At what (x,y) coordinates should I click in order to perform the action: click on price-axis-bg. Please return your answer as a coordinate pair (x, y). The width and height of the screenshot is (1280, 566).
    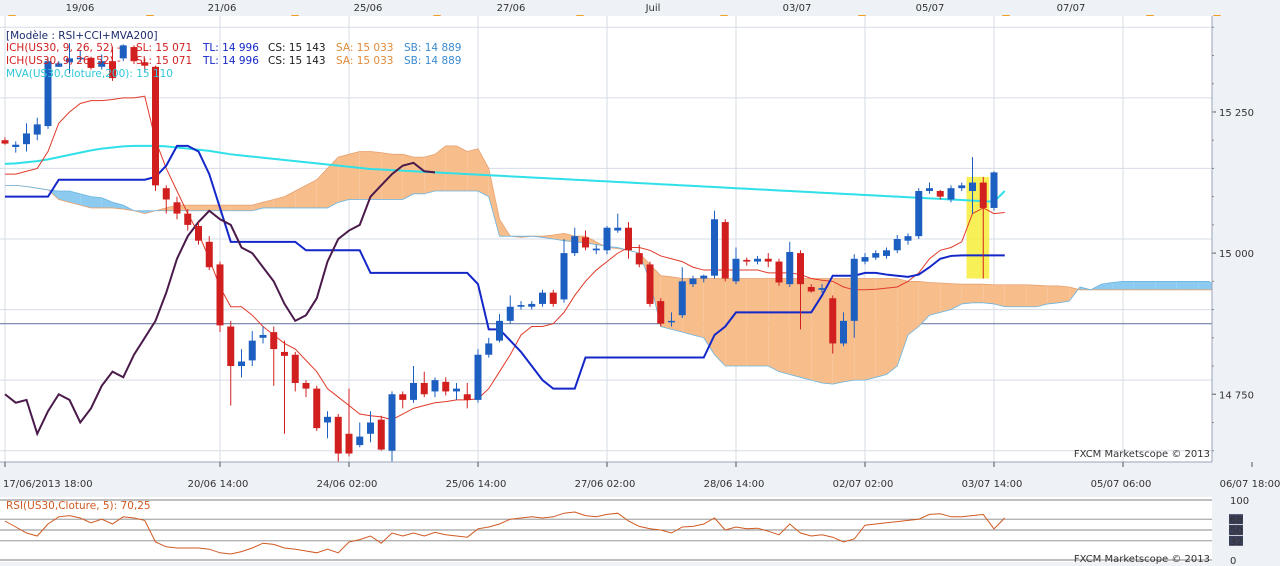
    Looking at the image, I should click on (1246, 239).